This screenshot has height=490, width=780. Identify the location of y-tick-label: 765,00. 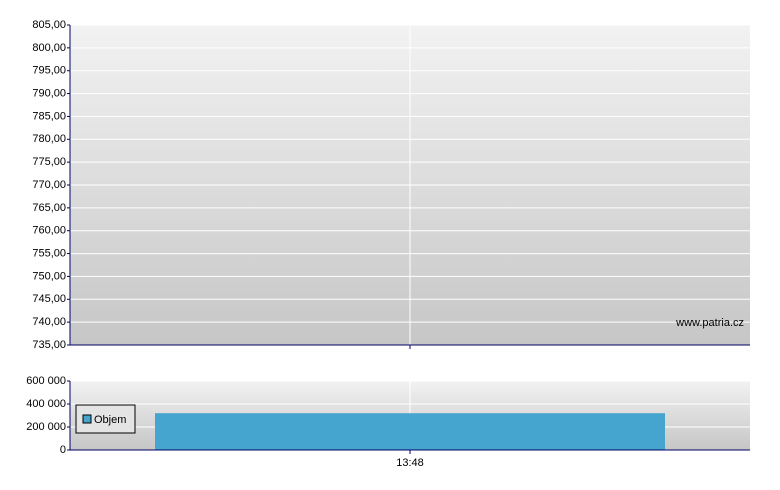
(49, 208).